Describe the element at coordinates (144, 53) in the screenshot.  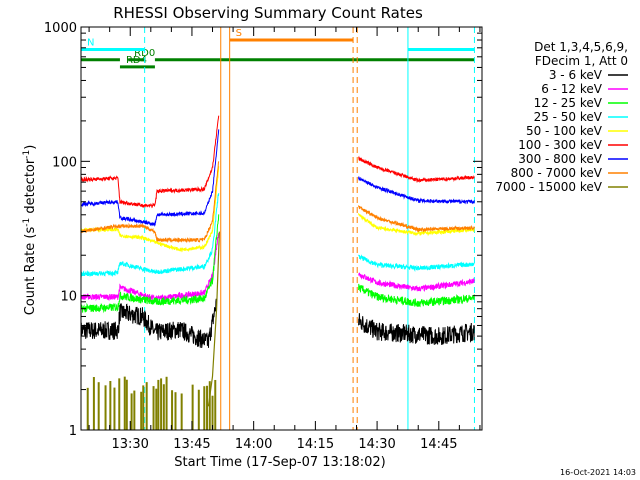
I see `state-bar-label: RD0` at that location.